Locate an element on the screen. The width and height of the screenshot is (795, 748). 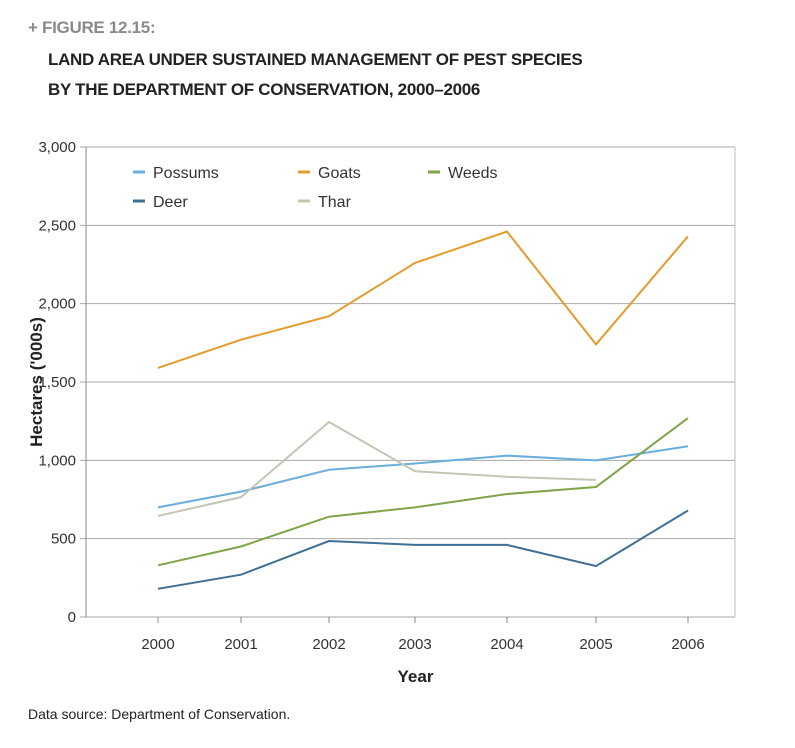
series-line-thar is located at coordinates (377, 468).